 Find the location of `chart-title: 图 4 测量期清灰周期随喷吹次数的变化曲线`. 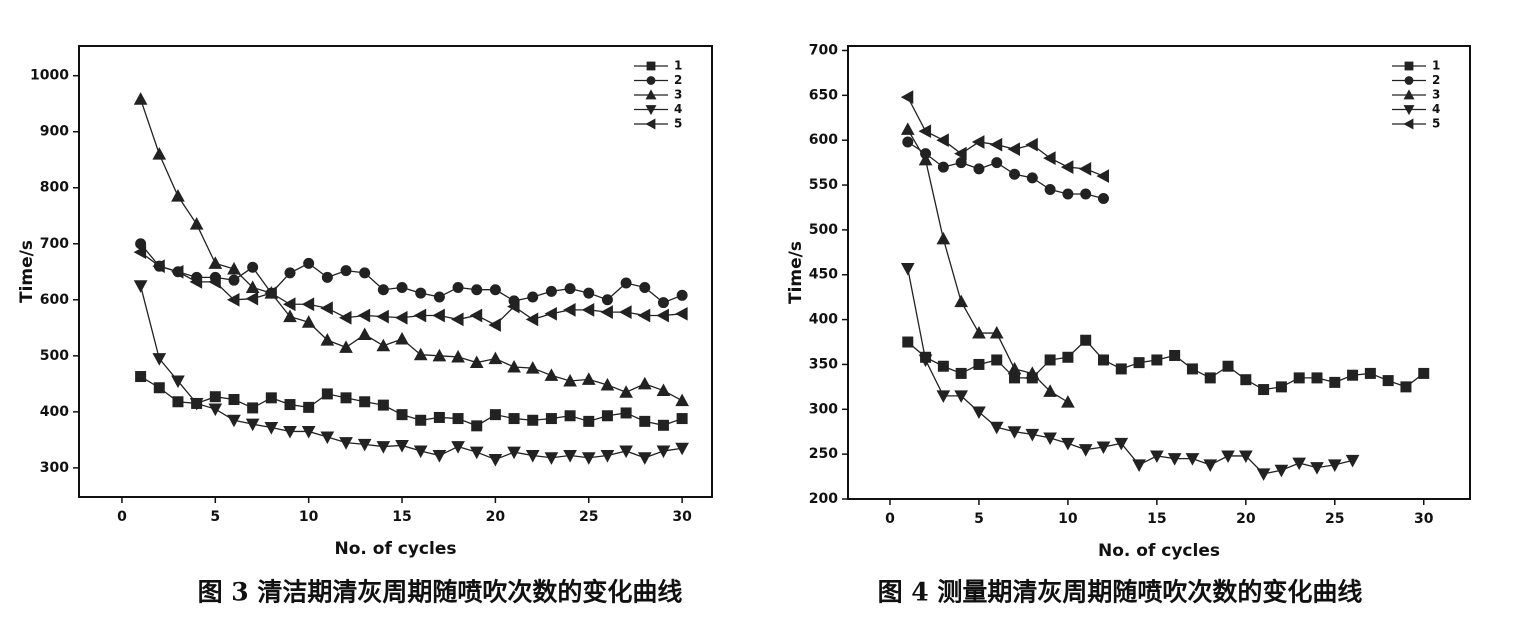

chart-title: 图 4 测量期清灰周期随喷吹次数的变化曲线 is located at coordinates (1120, 592).